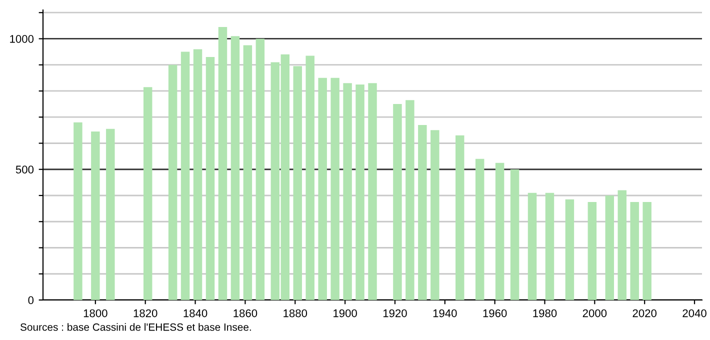  What do you see at coordinates (31, 300) in the screenshot?
I see `y-tick-label: 0` at bounding box center [31, 300].